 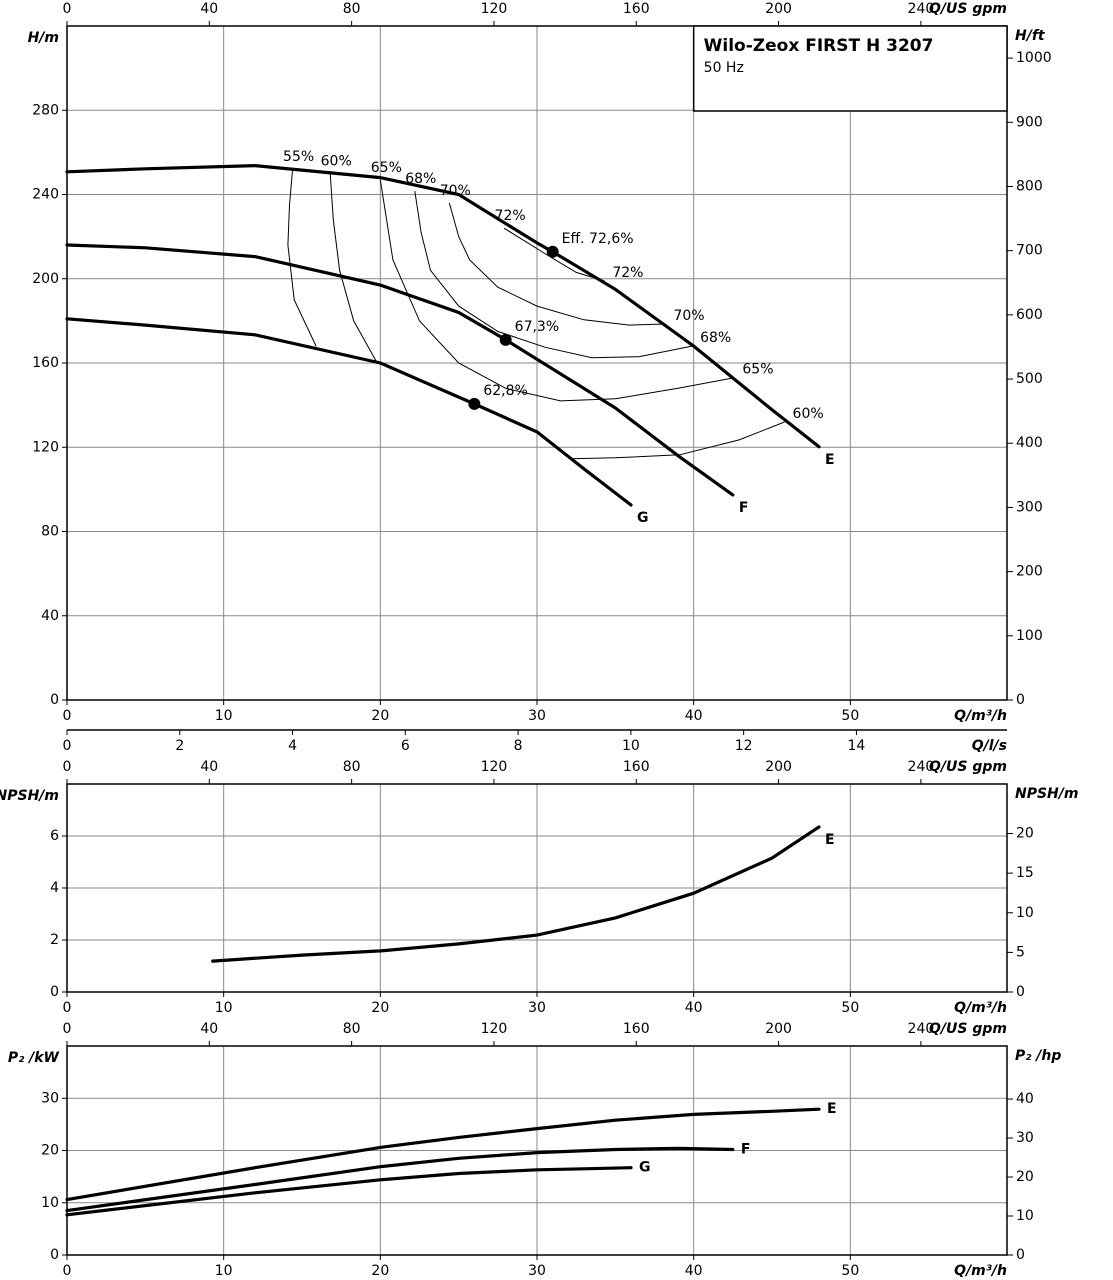 I want to click on y-tick-label: 10, so click(x=50, y=1203).